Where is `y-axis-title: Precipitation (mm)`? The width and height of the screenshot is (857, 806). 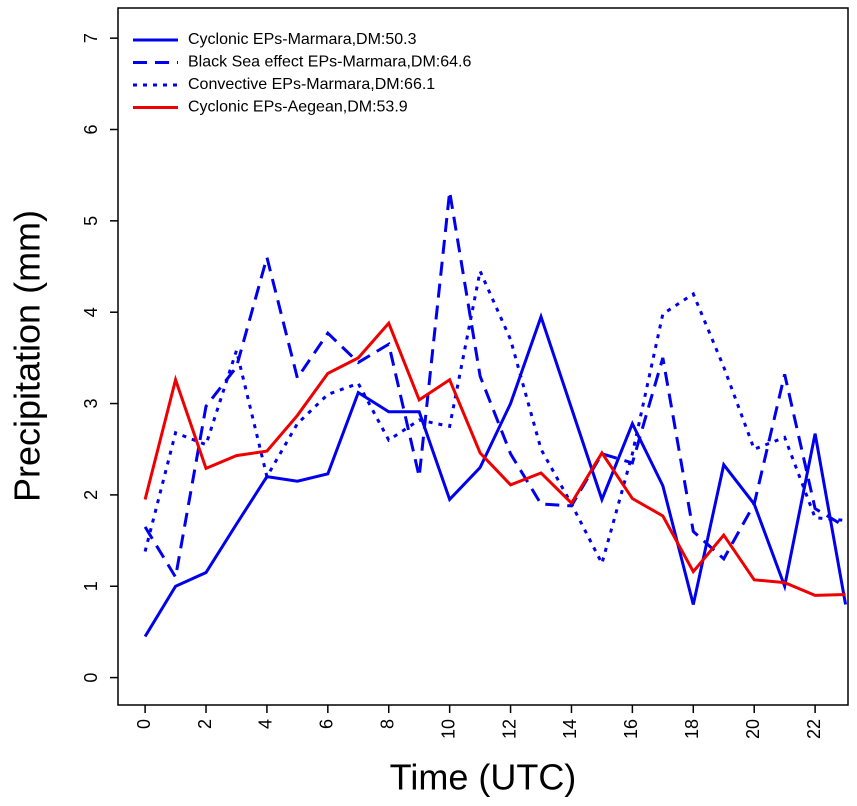 y-axis-title: Precipitation (mm) is located at coordinates (27, 356).